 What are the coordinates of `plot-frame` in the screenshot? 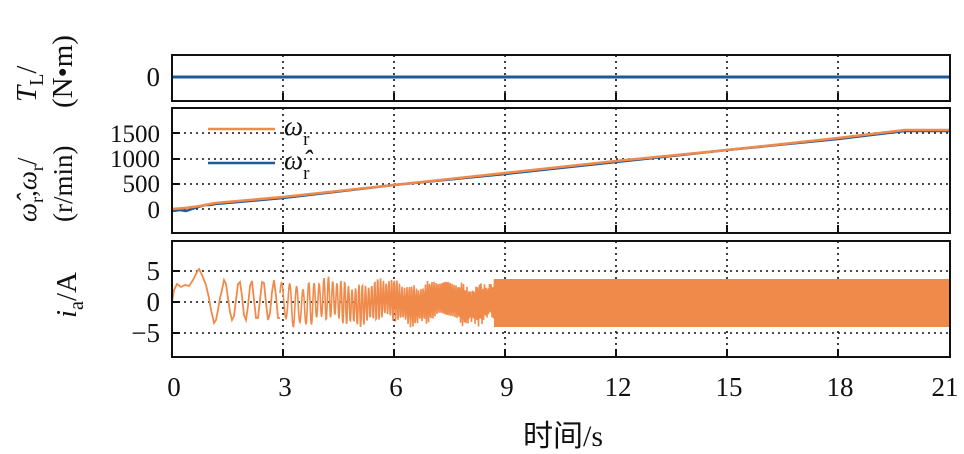 It's located at (561, 78).